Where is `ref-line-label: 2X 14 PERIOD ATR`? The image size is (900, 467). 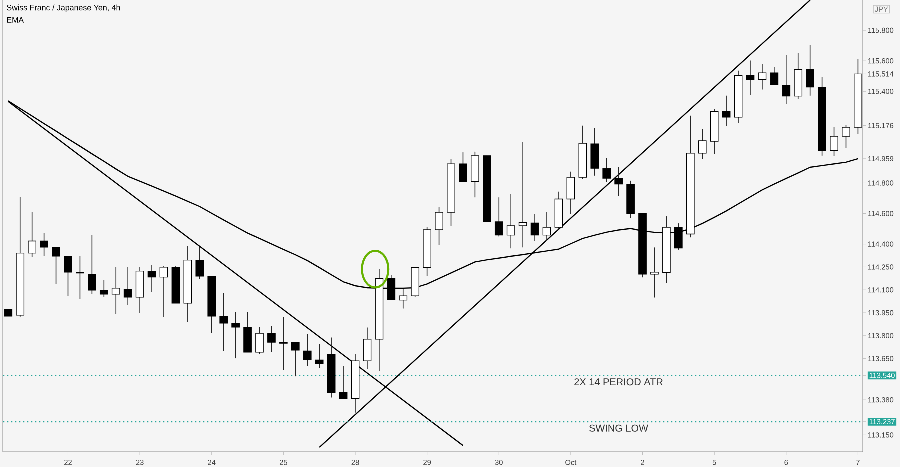 ref-line-label: 2X 14 PERIOD ATR is located at coordinates (618, 382).